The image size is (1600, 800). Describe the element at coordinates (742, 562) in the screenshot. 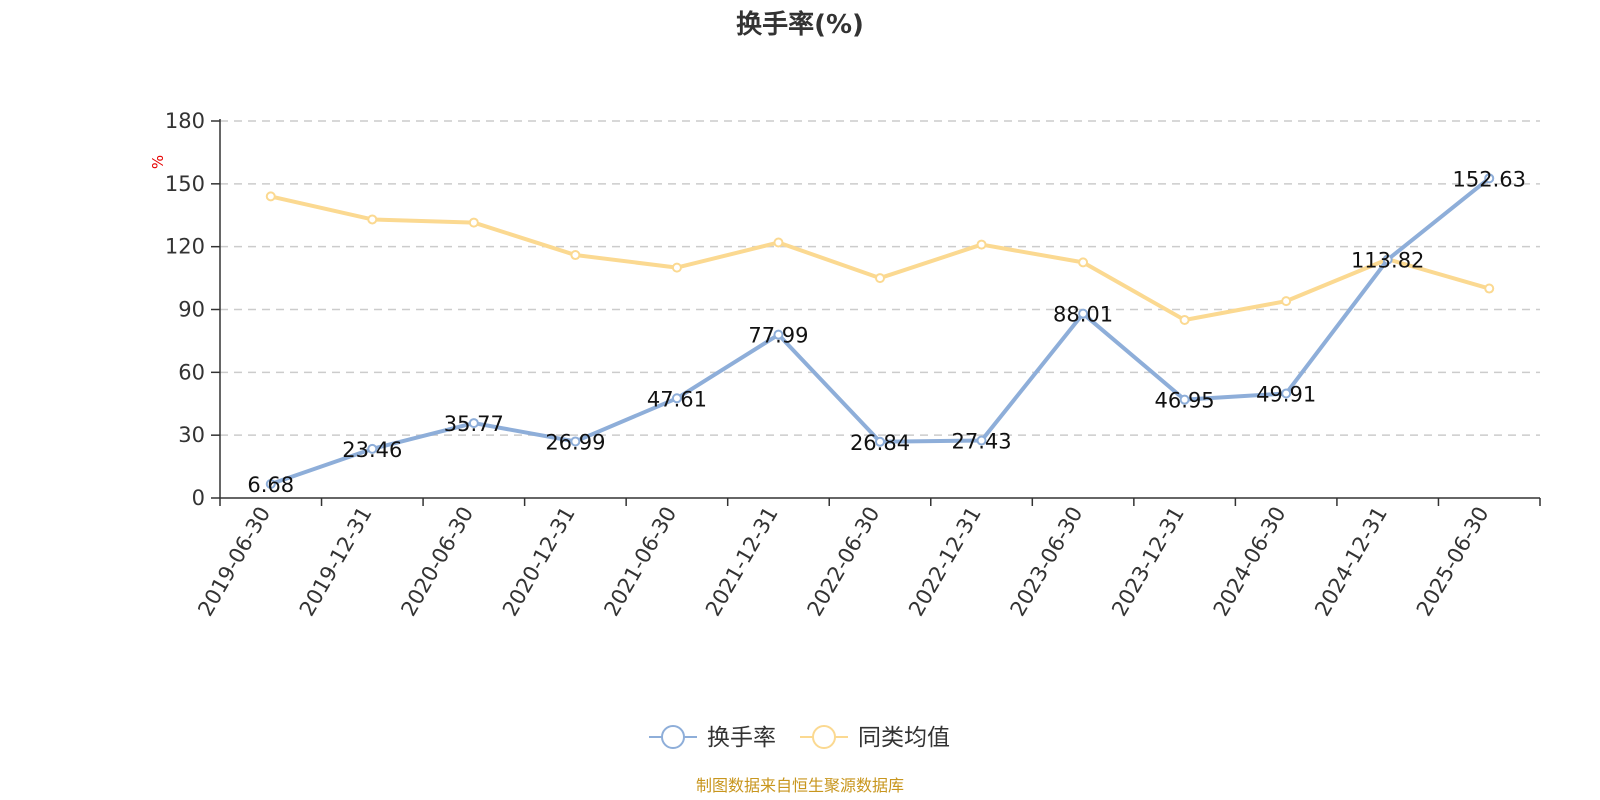

I see `x-tick-label: 2021-12-31` at that location.